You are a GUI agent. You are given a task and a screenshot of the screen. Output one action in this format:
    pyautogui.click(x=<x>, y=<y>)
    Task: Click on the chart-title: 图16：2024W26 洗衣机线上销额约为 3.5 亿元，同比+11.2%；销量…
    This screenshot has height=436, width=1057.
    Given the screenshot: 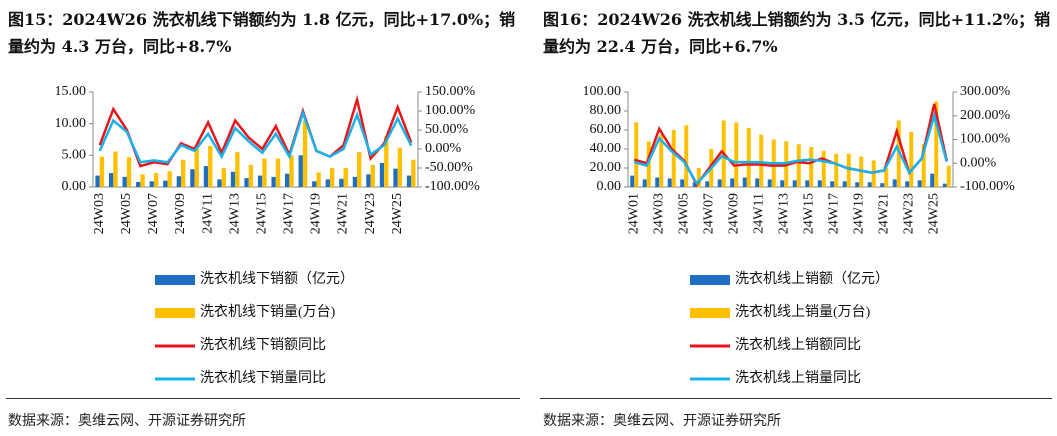 What is the action you would take?
    pyautogui.click(x=797, y=33)
    